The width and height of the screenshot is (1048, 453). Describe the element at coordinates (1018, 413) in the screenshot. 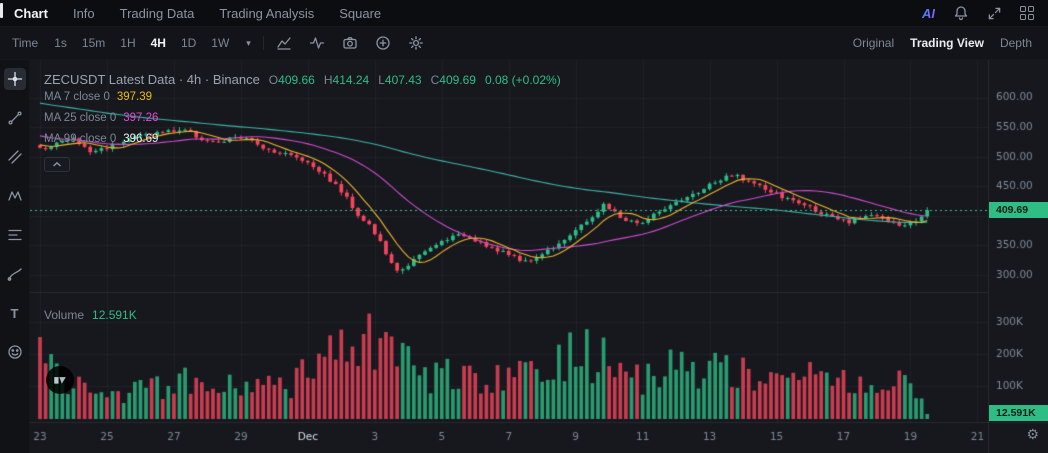

I see `current-volume-tag: 12.591K` at that location.